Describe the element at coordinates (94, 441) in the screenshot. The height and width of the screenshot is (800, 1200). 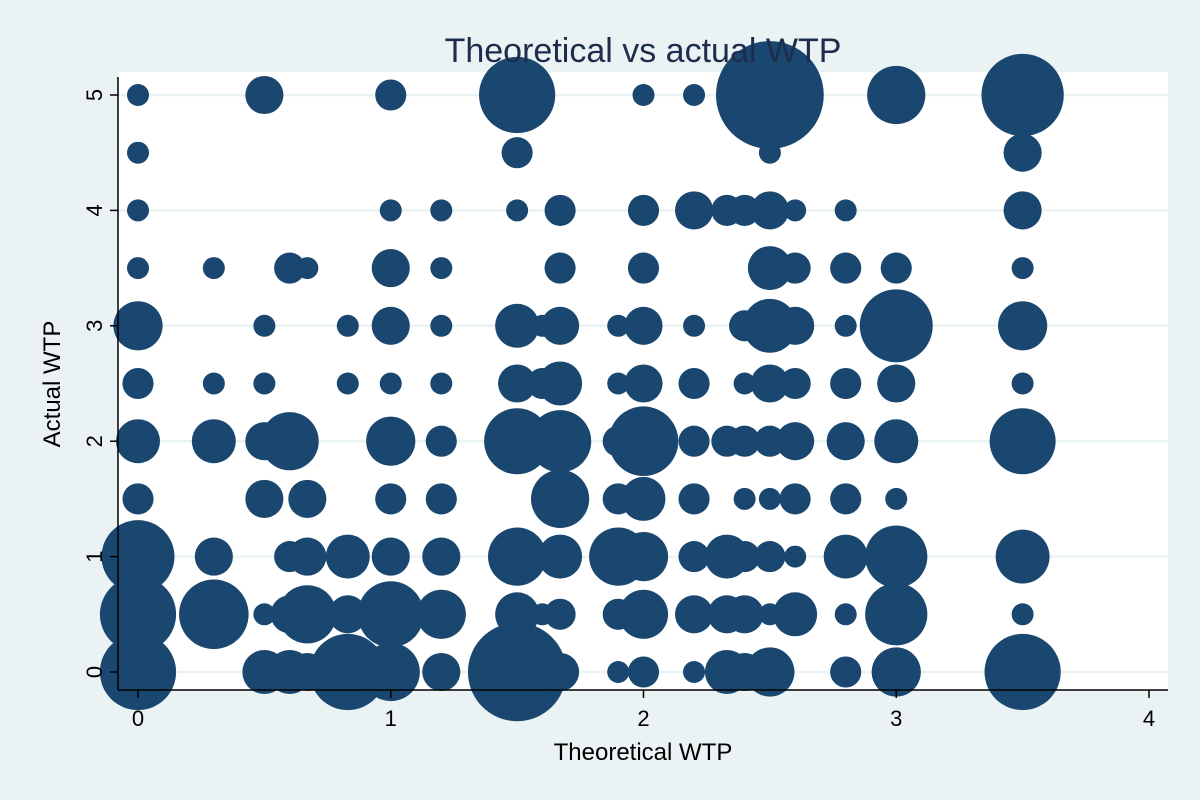
I see `y-tick-label: 2` at that location.